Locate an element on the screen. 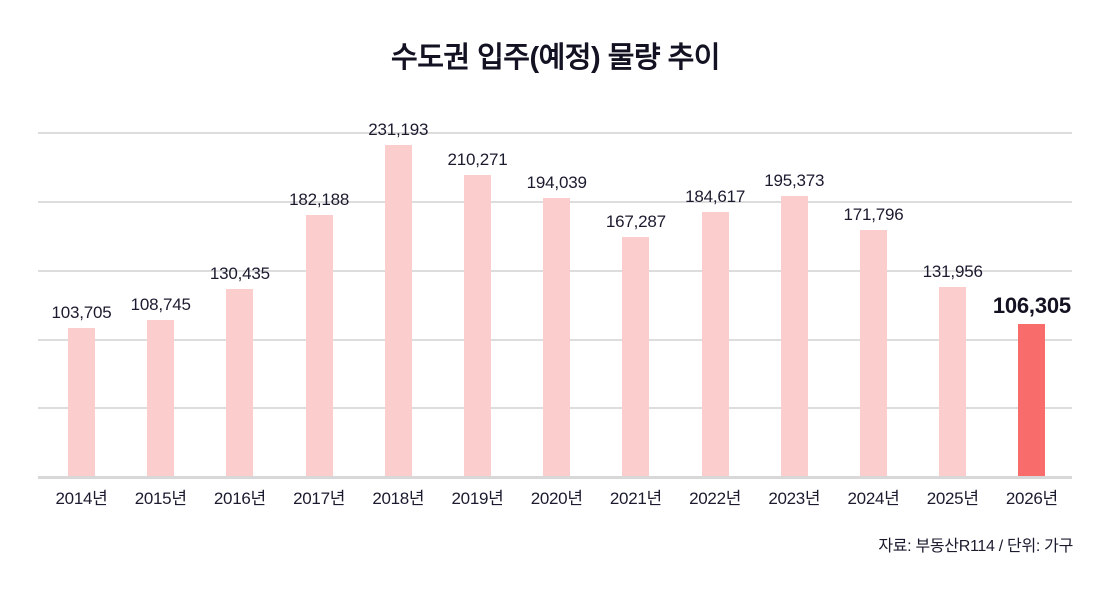 The height and width of the screenshot is (602, 1111). x-axis-tick-label: 2020년 is located at coordinates (556, 498).